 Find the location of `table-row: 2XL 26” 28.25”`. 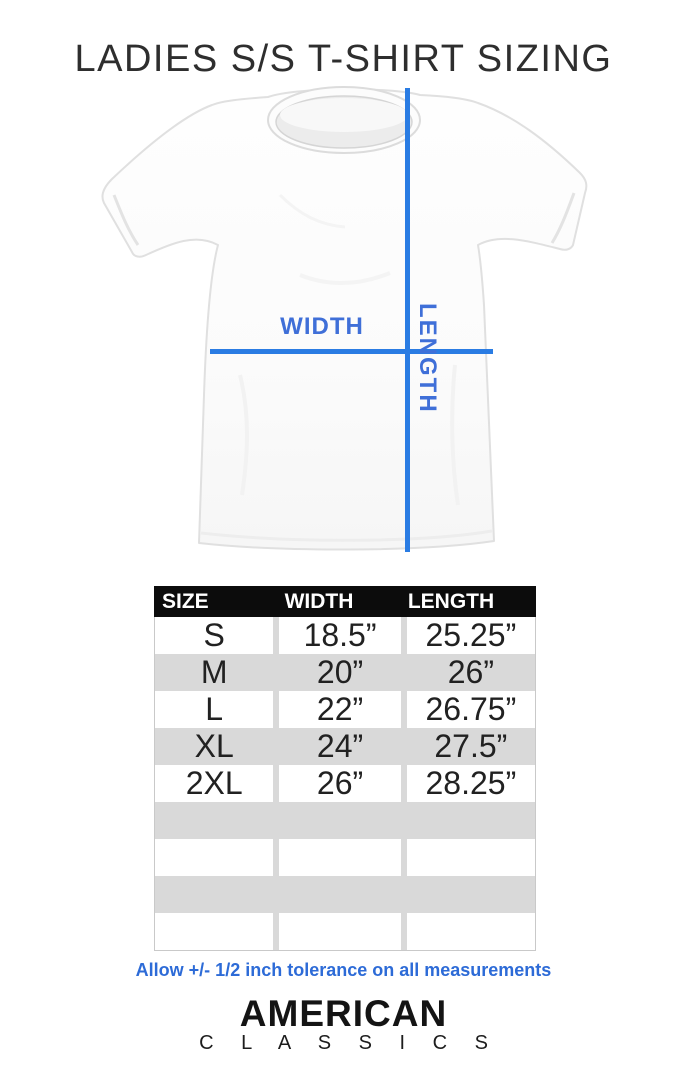

table-row: 2XL 26” 28.25” is located at coordinates (345, 783).